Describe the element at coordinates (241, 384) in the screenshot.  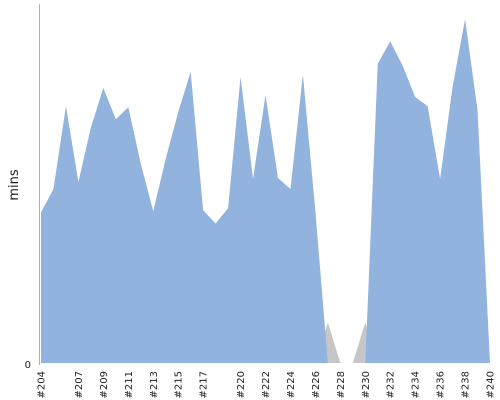
I see `x-tick-label: #220` at that location.